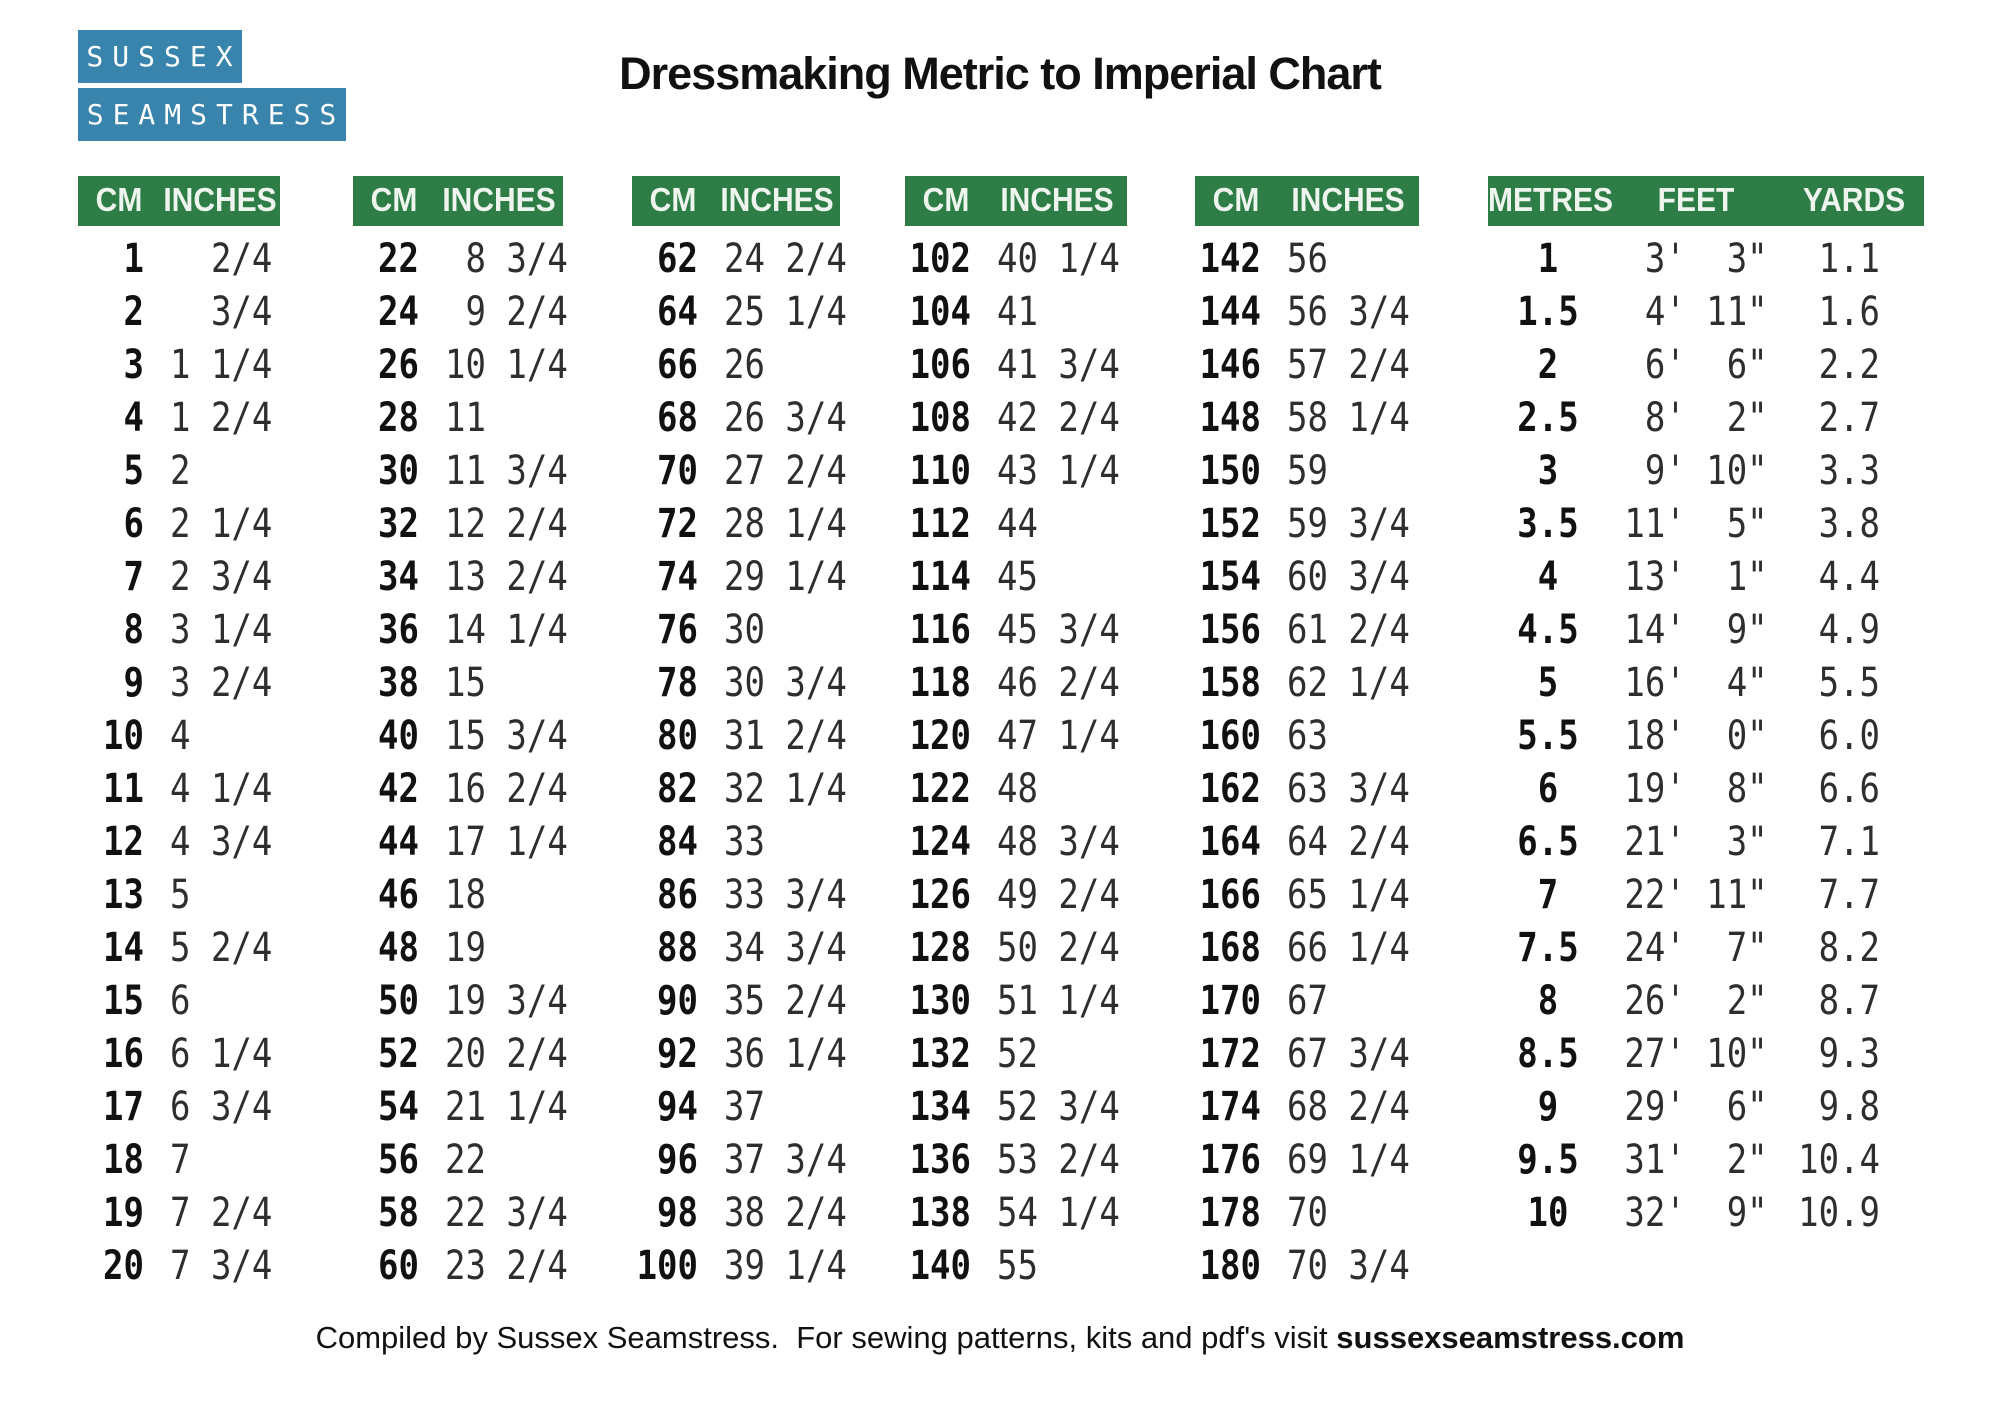  I want to click on table-row: 64 25 1/4, so click(739, 311).